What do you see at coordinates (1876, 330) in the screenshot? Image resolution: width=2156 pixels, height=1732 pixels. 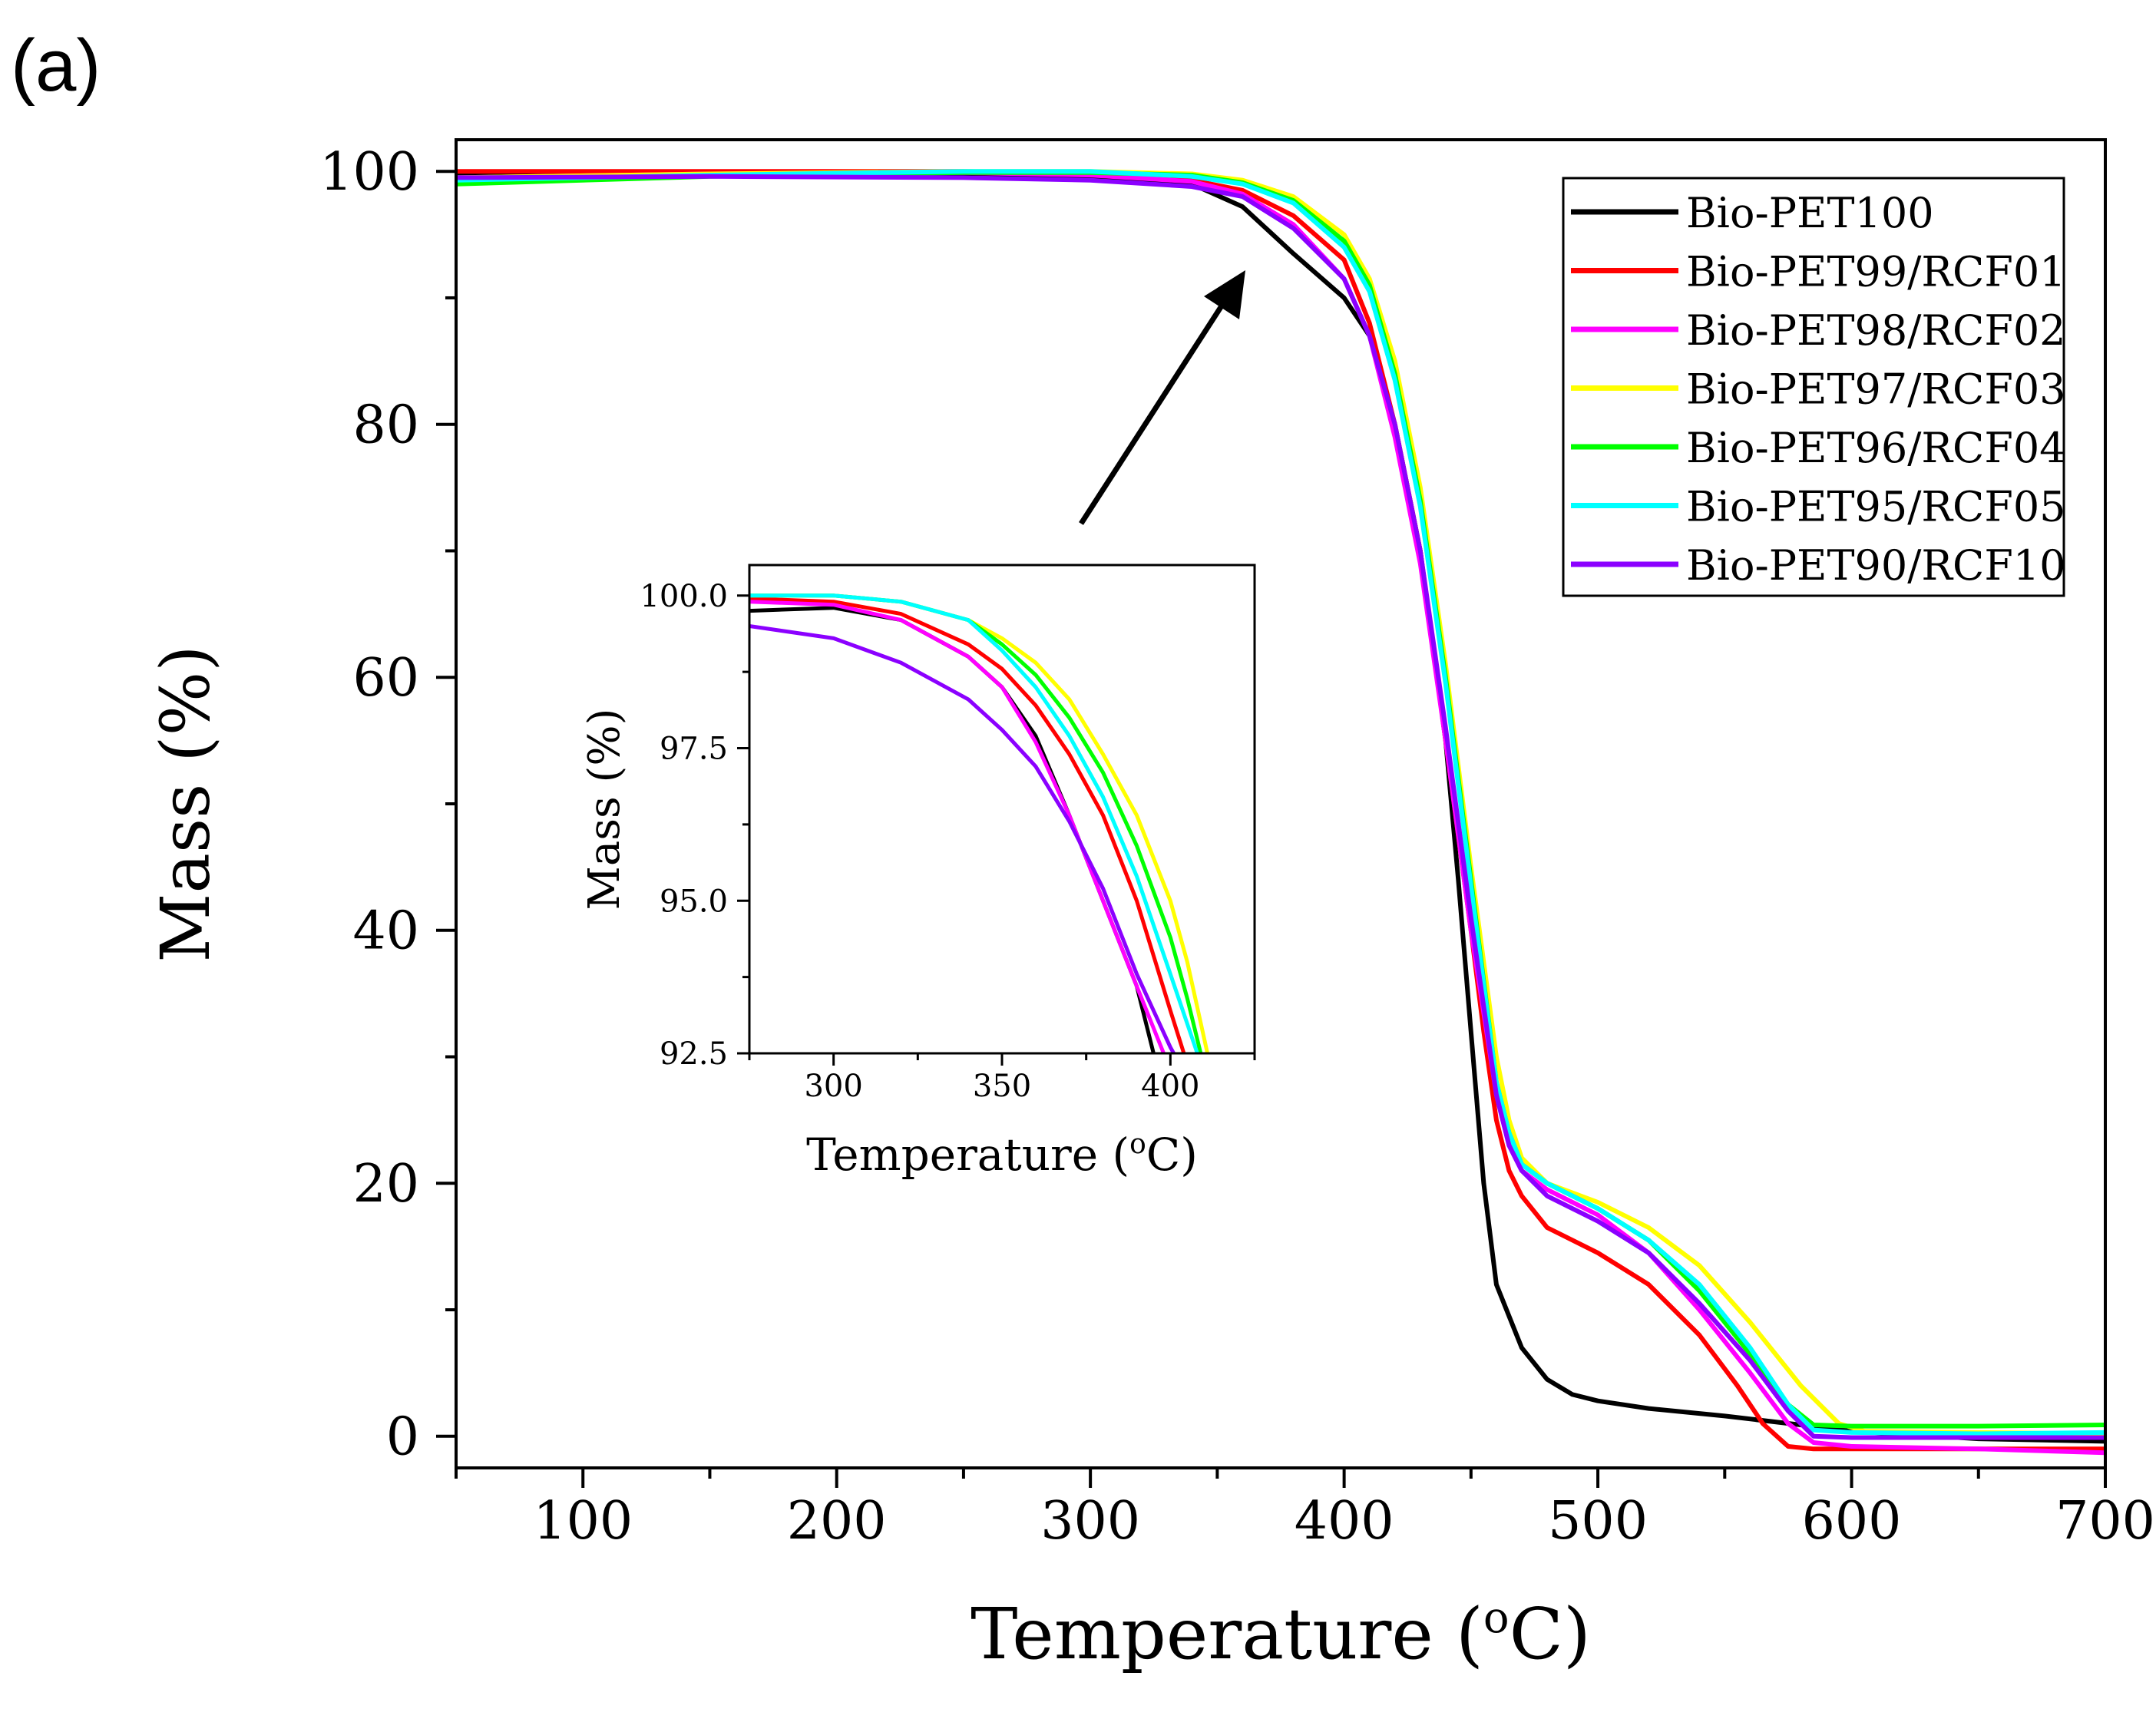 I see `legend-label-3: Bio-PET98/RCF02` at bounding box center [1876, 330].